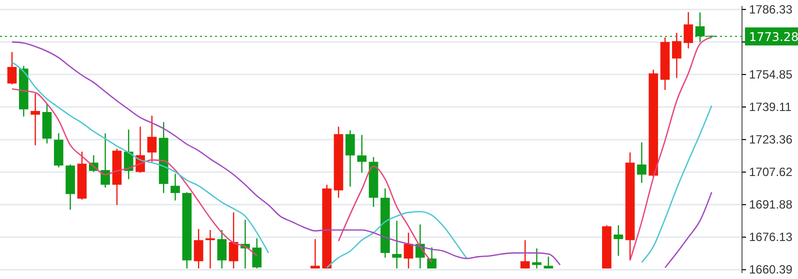 The image size is (798, 279). Describe the element at coordinates (771, 139) in the screenshot. I see `y-tick-label: 1723.36` at that location.